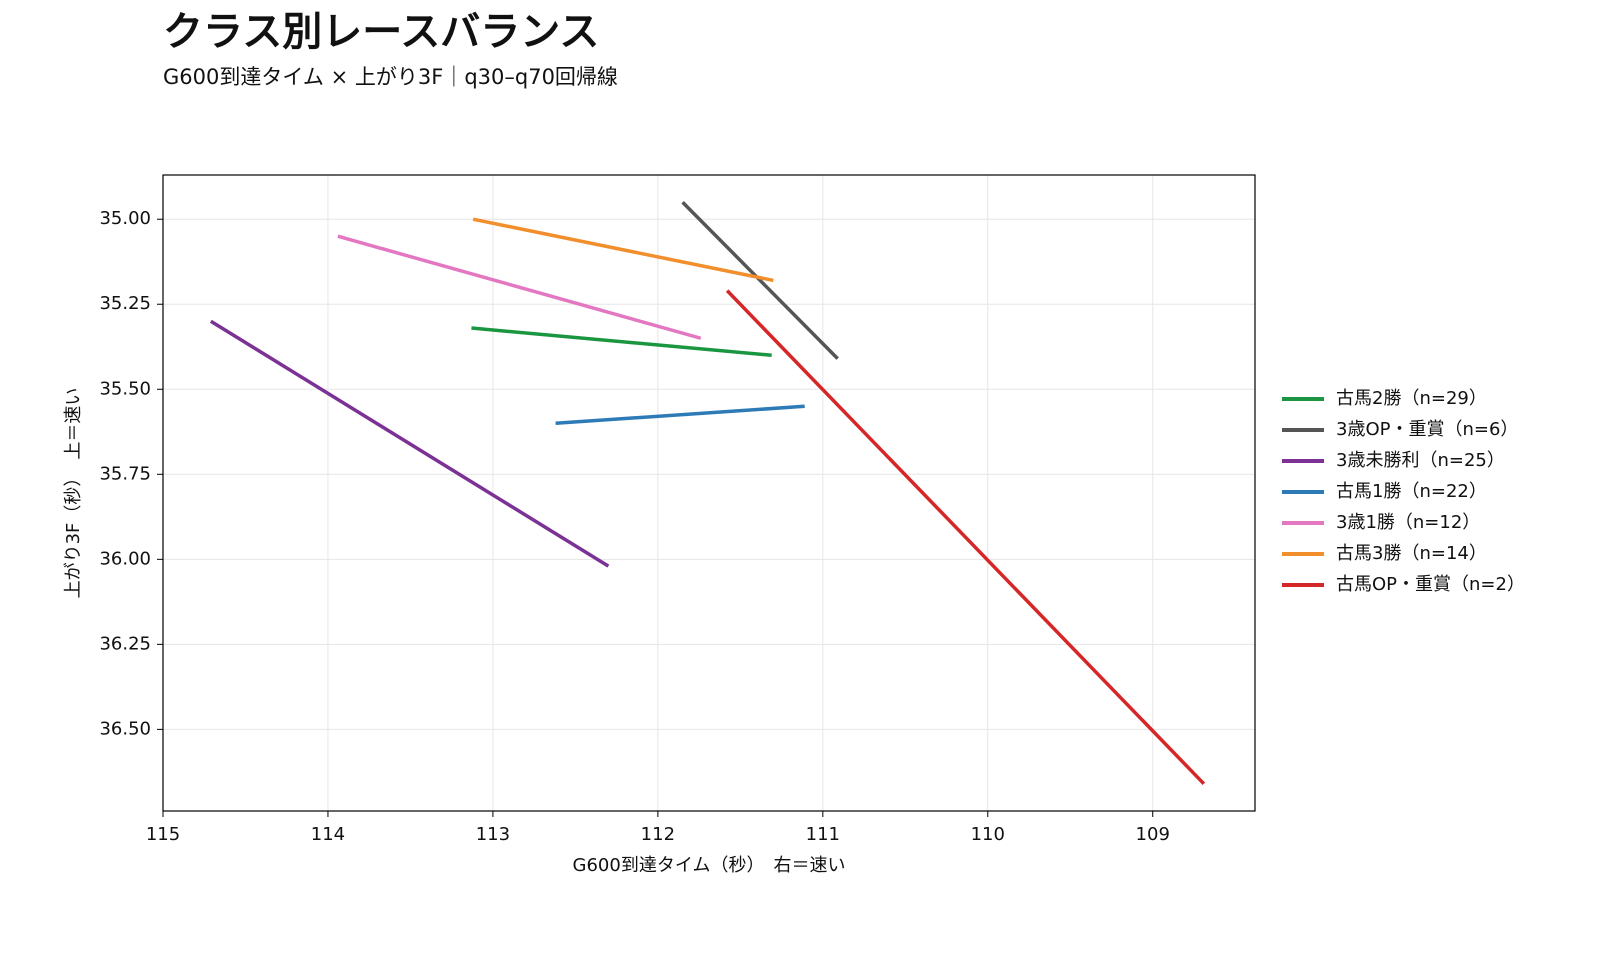  I want to click on y-axis-label: 上がり3F（秒） 上＝速い, so click(73, 493).